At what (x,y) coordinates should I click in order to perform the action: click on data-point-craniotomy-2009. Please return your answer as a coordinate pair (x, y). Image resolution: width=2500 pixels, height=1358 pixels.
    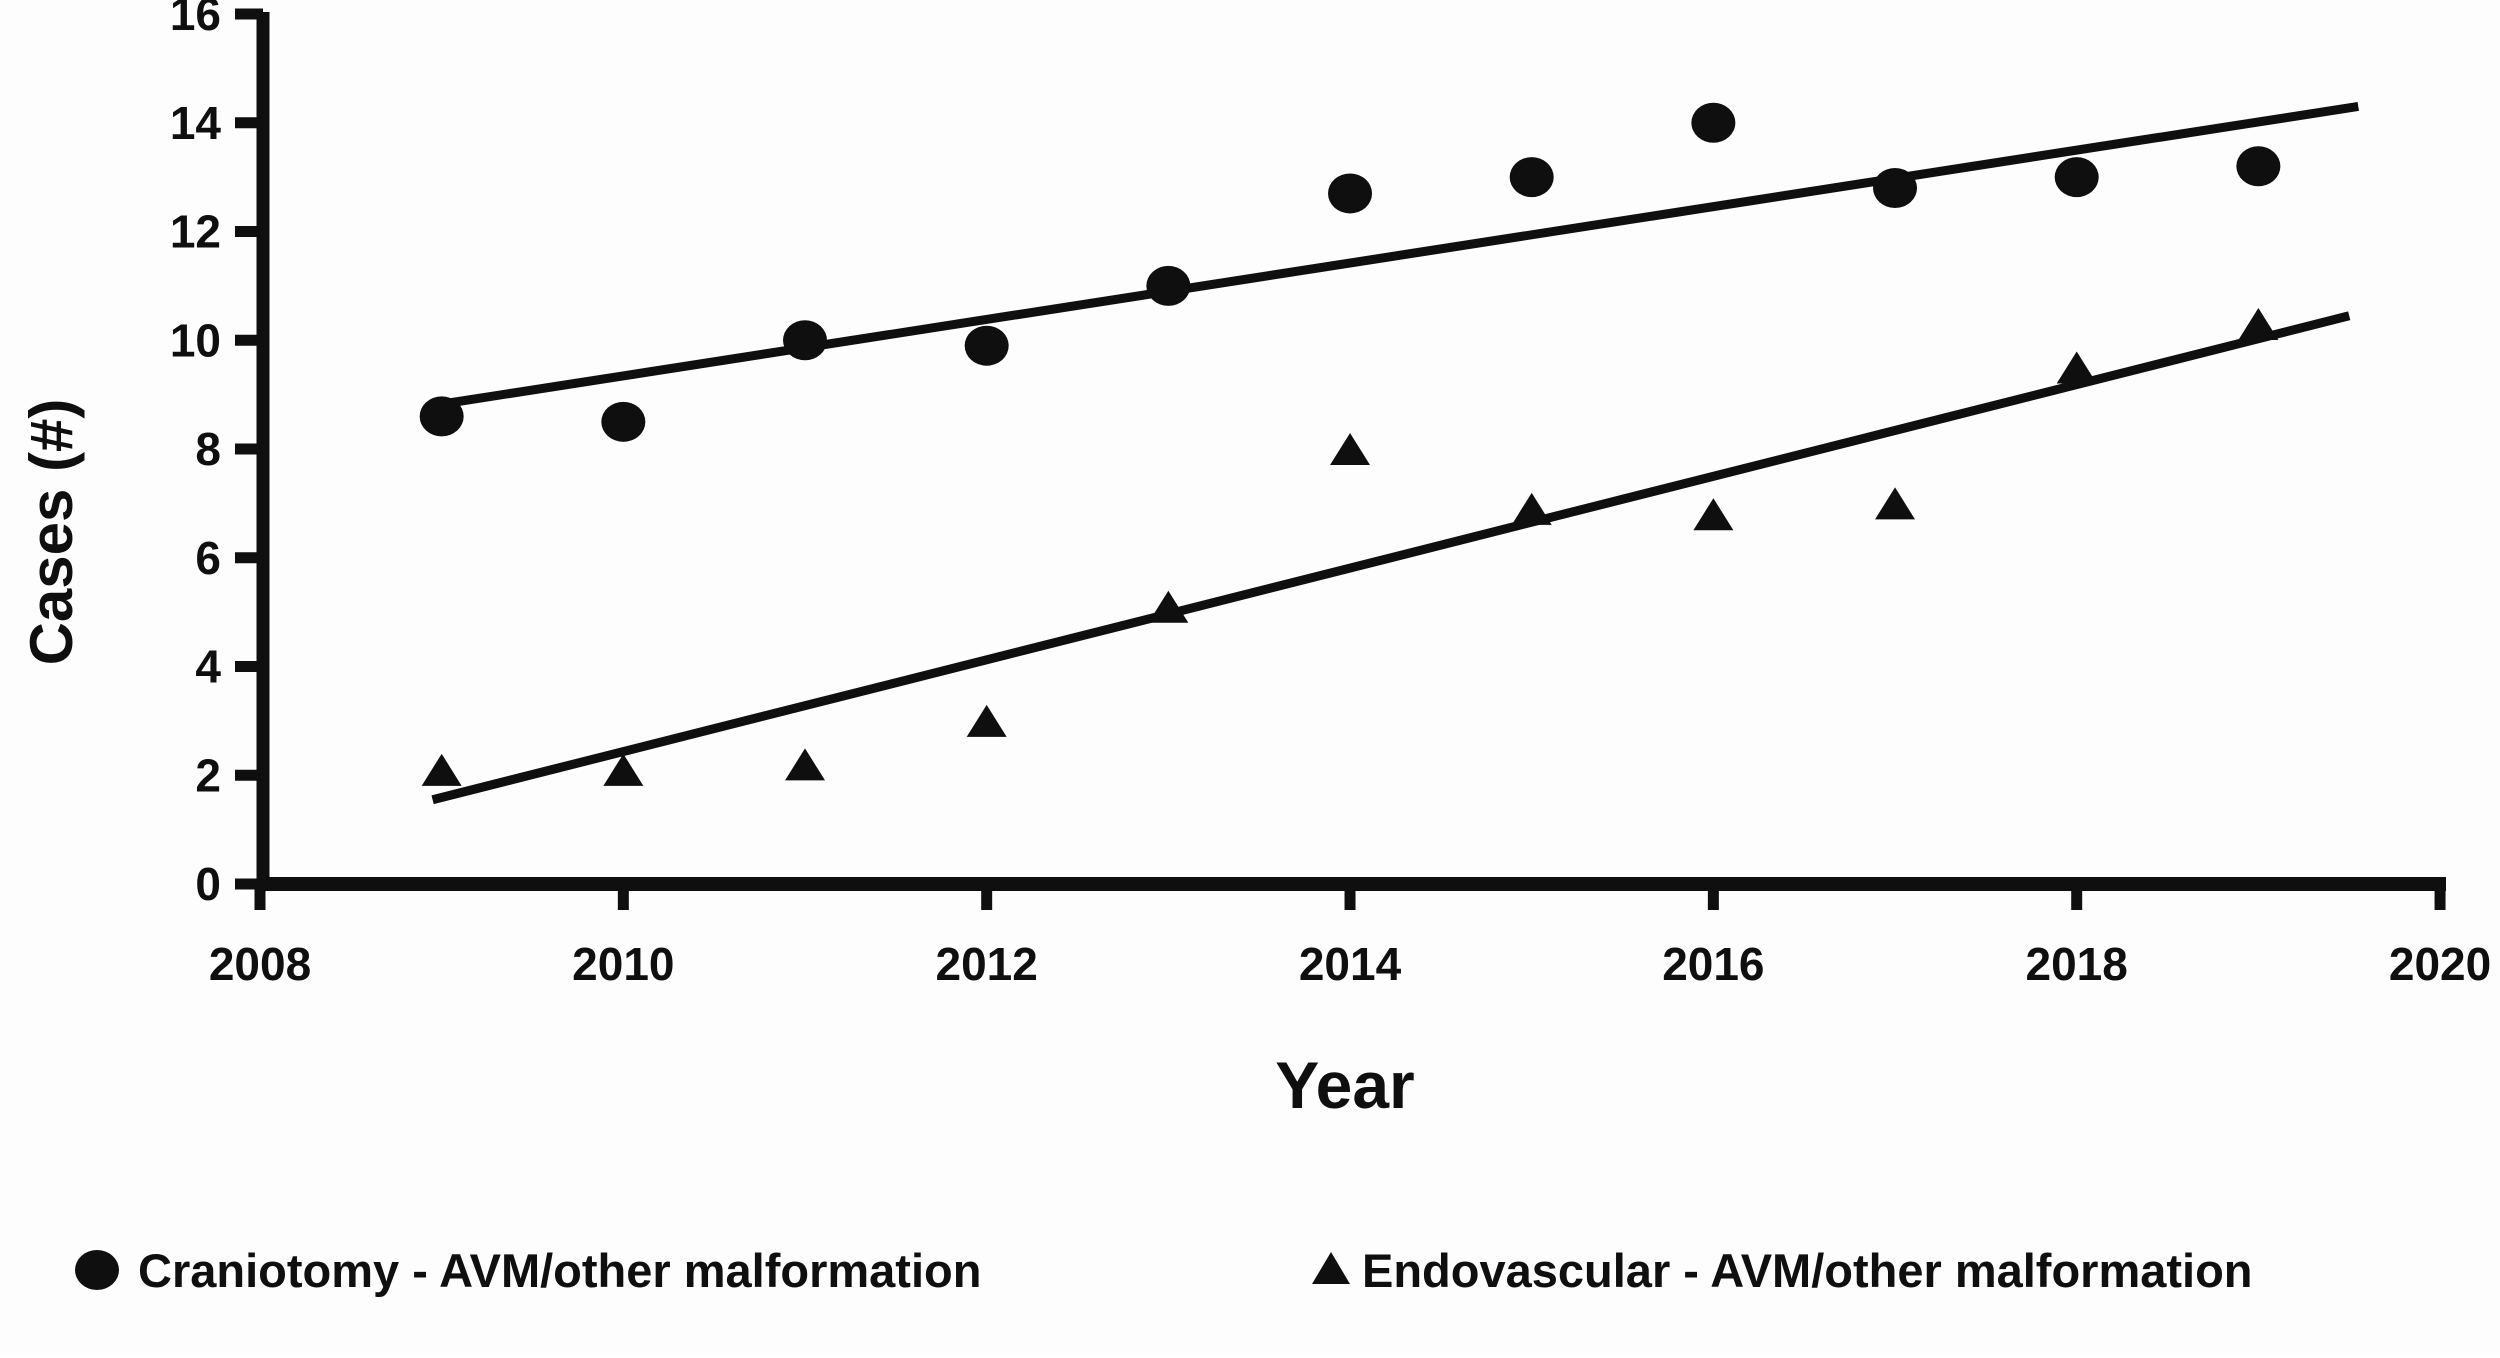
    Looking at the image, I should click on (441, 416).